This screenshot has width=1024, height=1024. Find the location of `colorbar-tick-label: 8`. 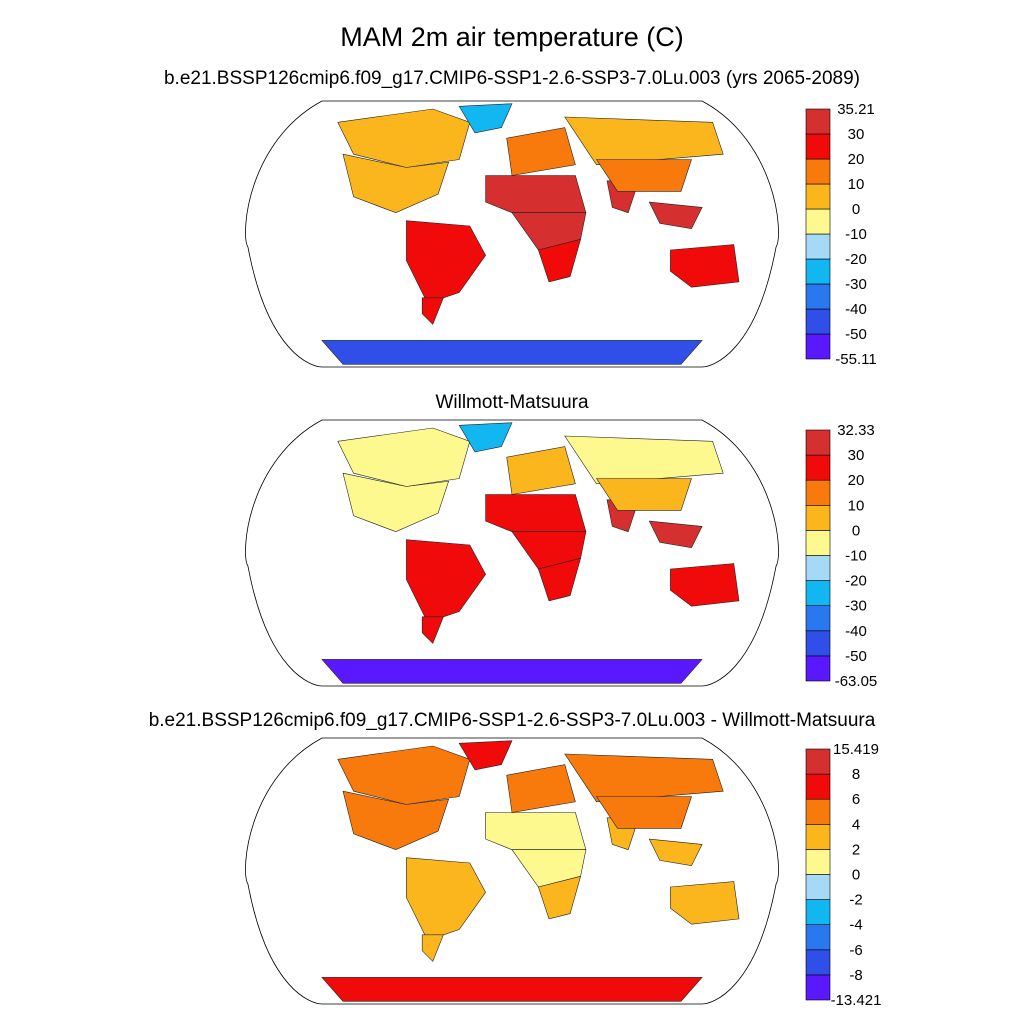

colorbar-tick-label: 8 is located at coordinates (856, 774).